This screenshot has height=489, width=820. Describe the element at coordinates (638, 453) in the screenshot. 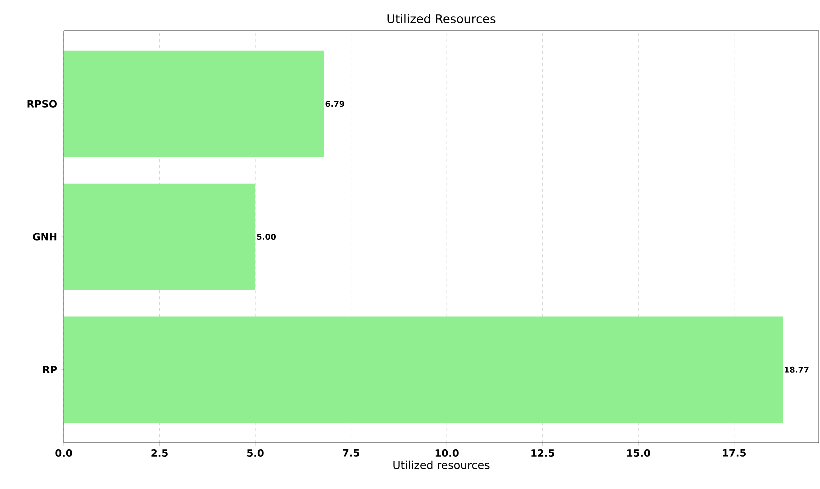

I see `x-tick-label: 15.0` at that location.